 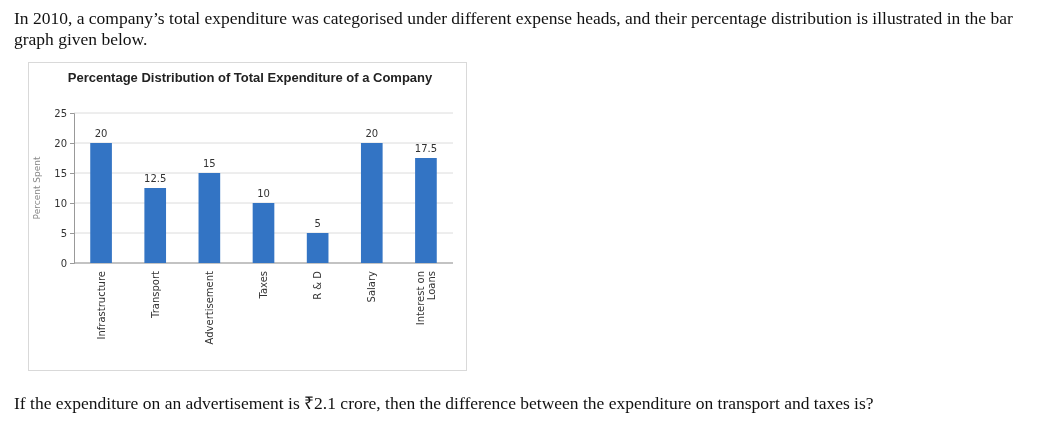 I want to click on y-tick-label: 5, so click(x=63, y=233).